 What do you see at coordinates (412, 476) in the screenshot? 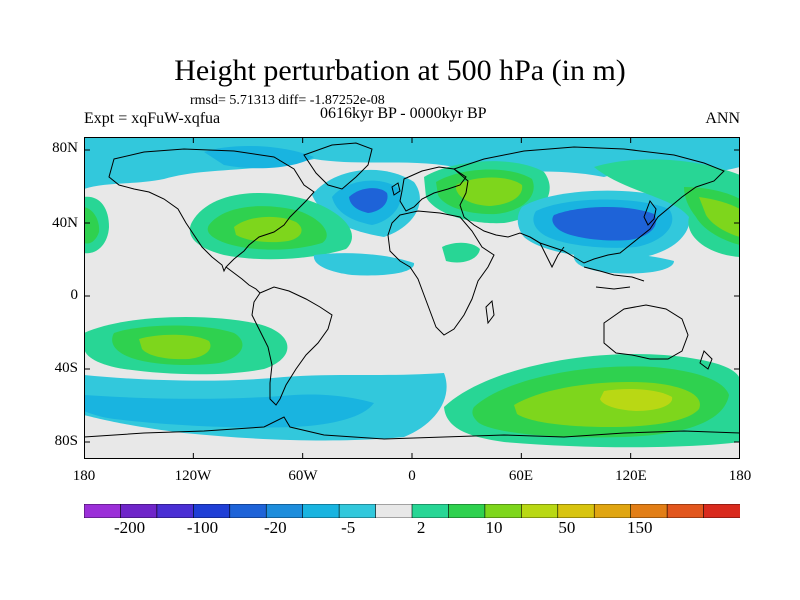
I see `lon-label-0: 0` at bounding box center [412, 476].